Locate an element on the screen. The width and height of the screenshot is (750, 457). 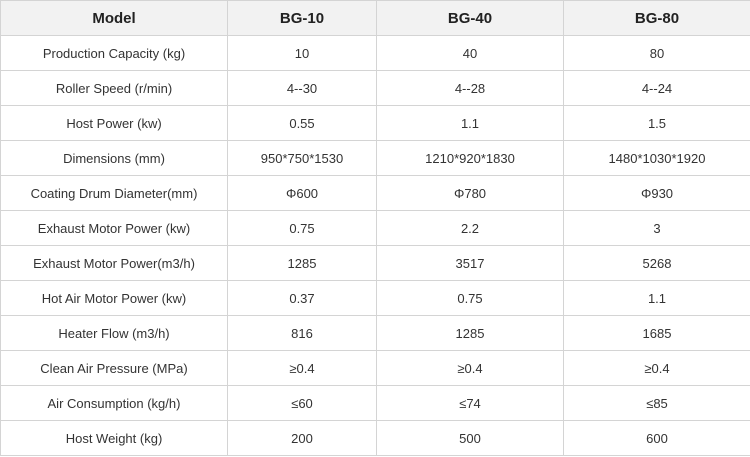
table-cell: 4--24 is located at coordinates (656, 88).